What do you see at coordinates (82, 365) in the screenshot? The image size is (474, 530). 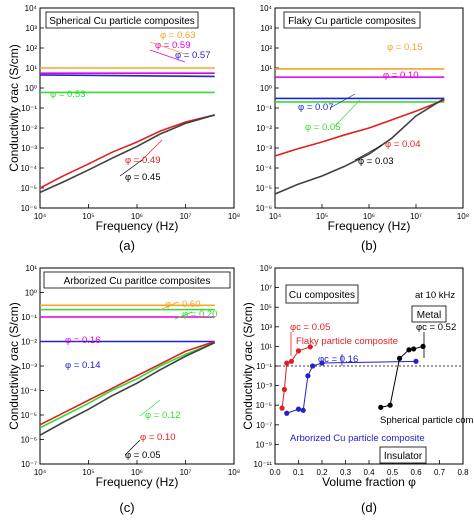 I see `series-label-0.14: φ = 0.14` at bounding box center [82, 365].